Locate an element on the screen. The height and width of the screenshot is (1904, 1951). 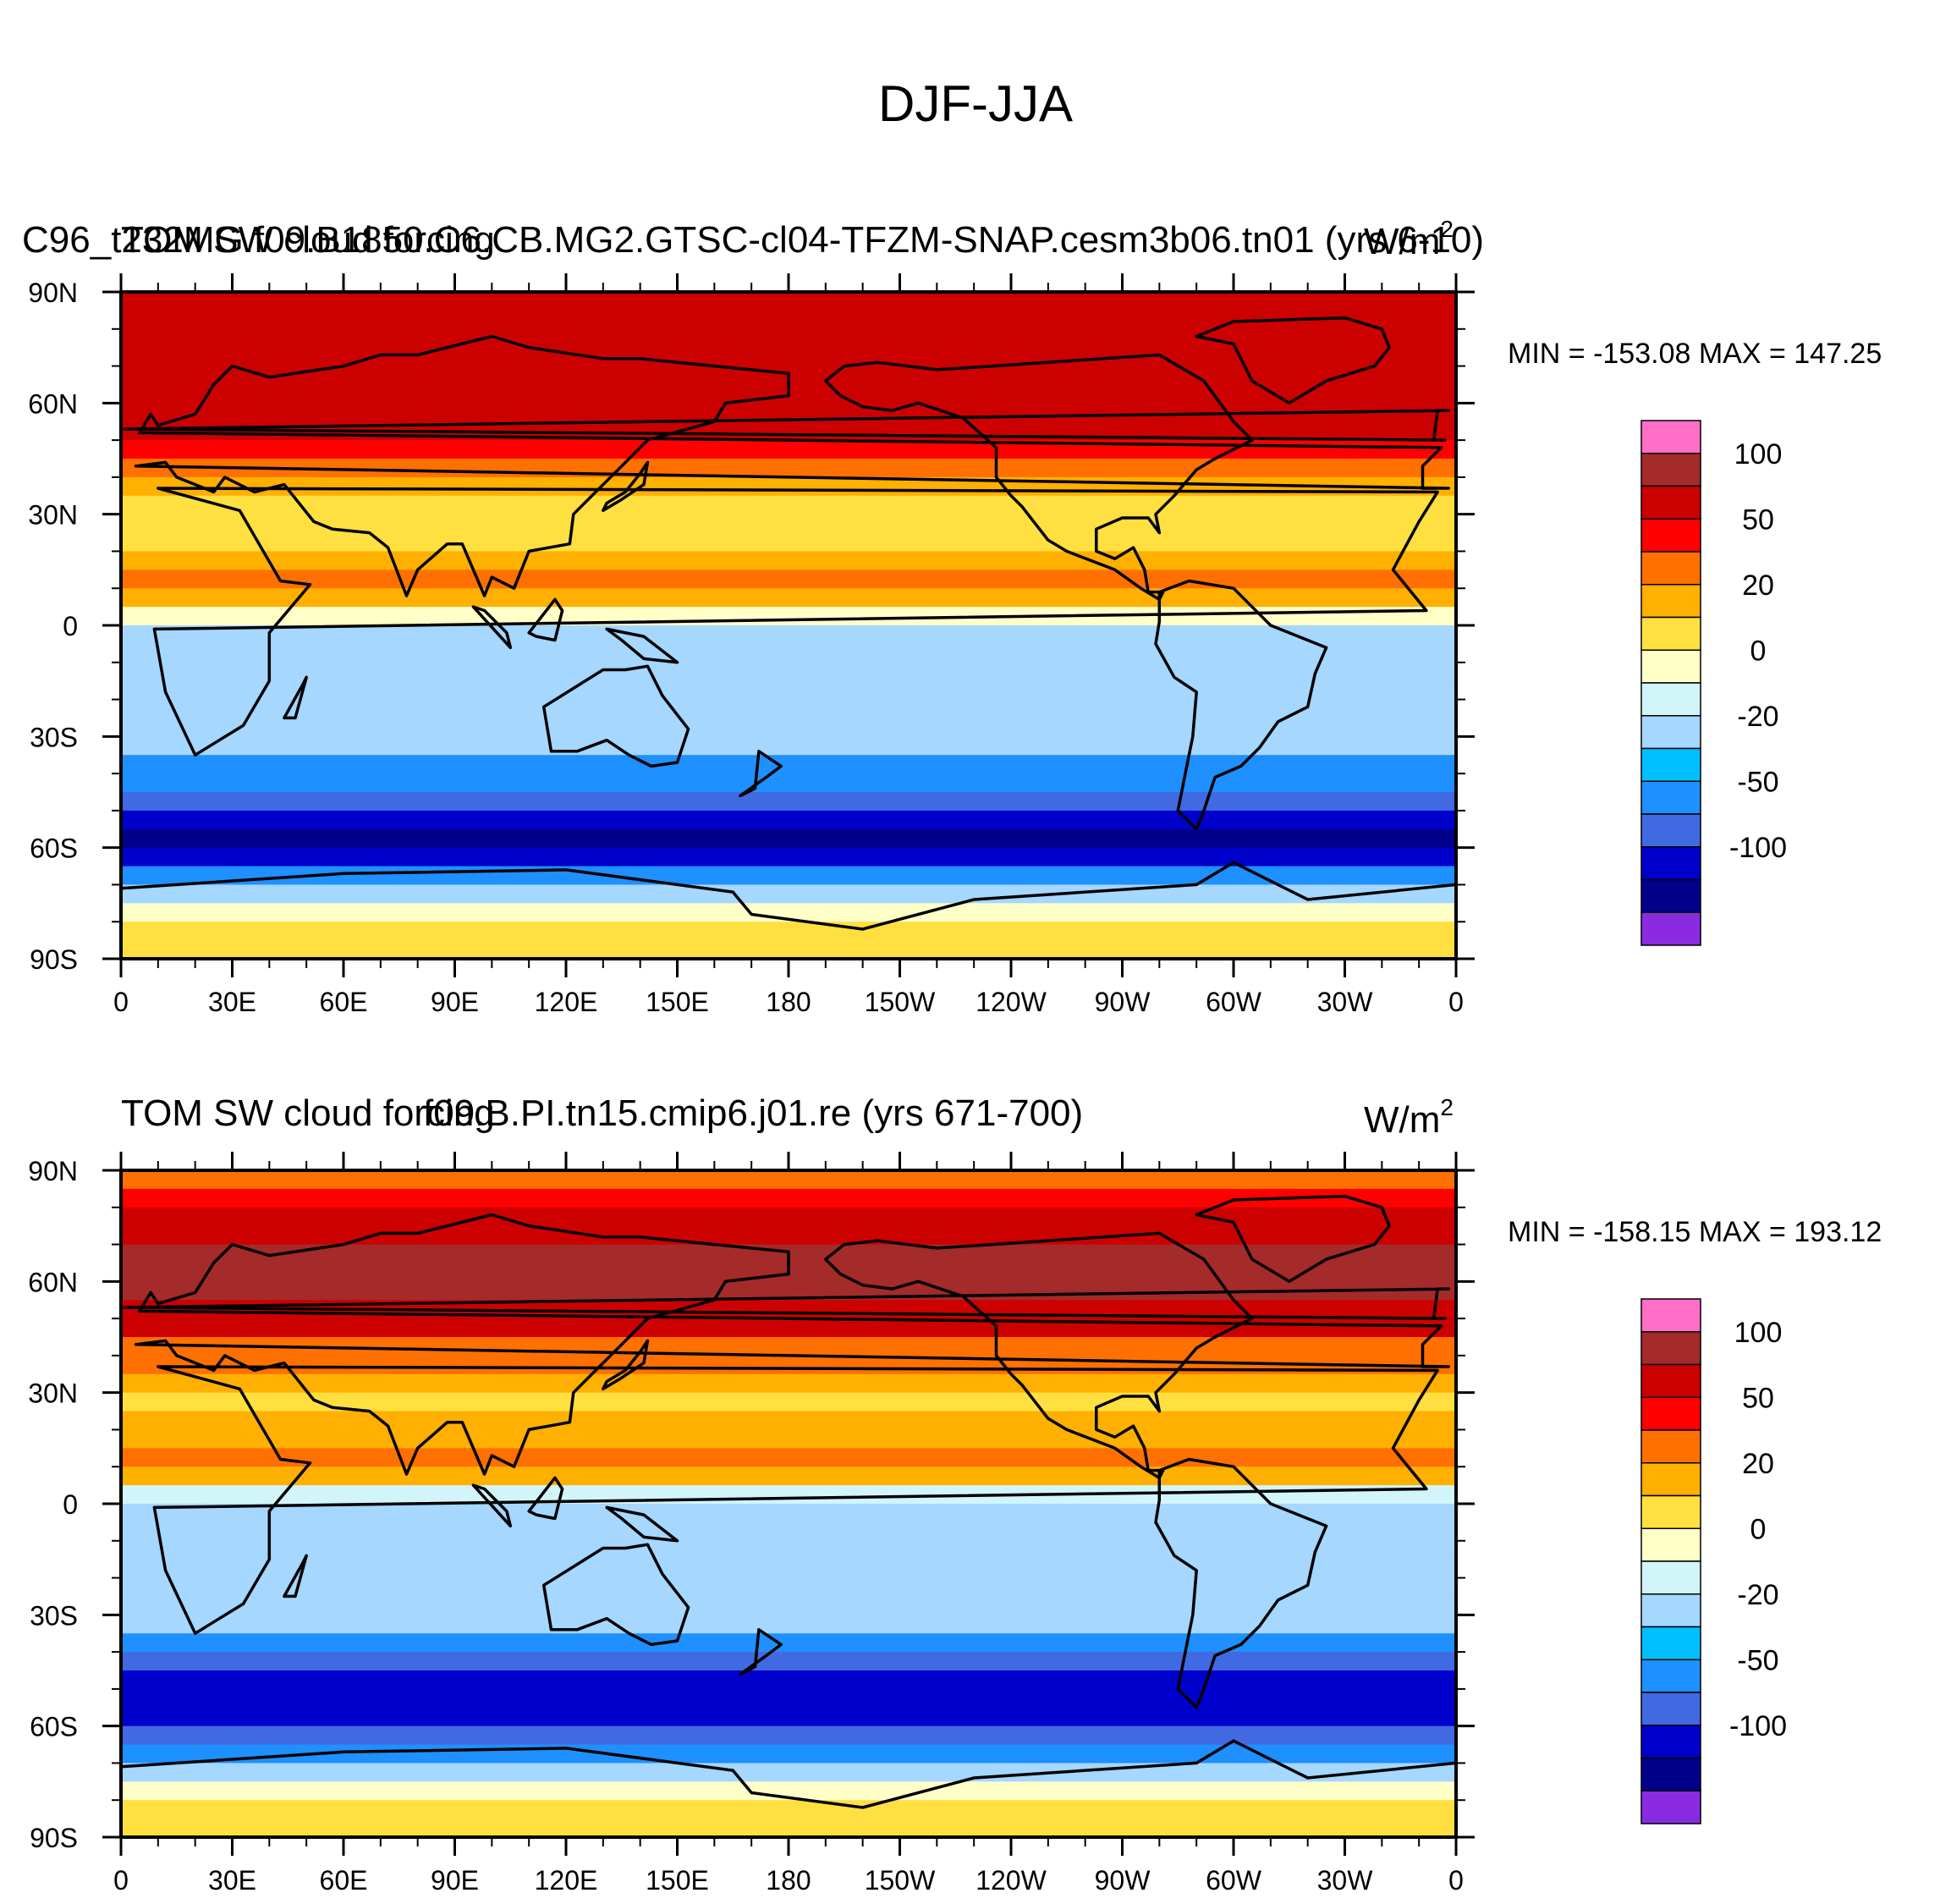
panel-1-title-a: TOM SW cloud forcing is located at coordinates (308, 240).